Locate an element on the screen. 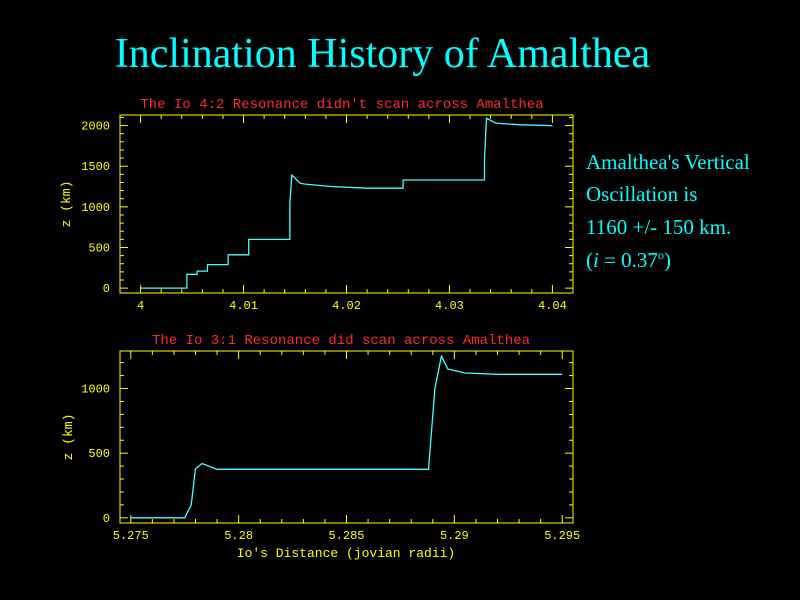  y-tick-label: 2000 is located at coordinates (95, 127).